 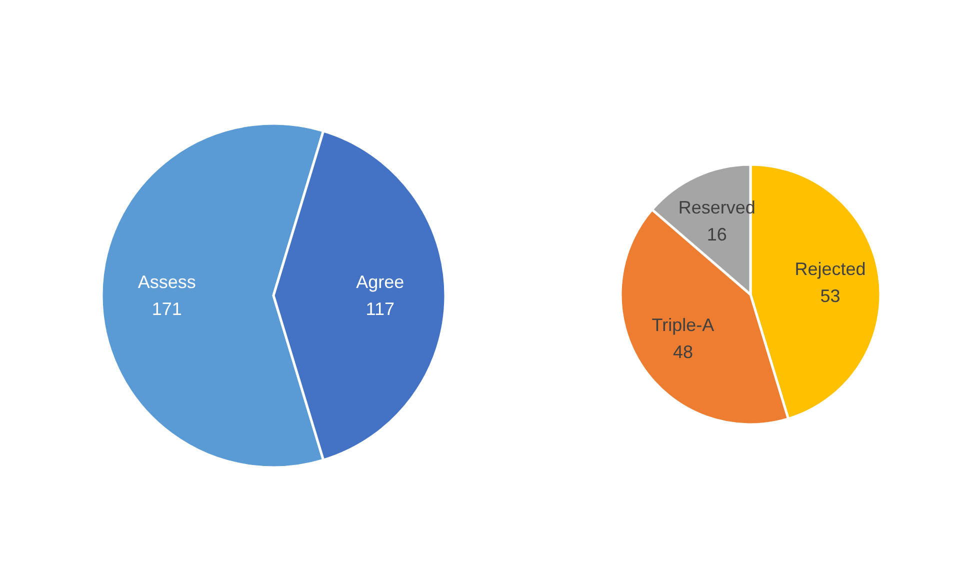 I want to click on data-label: 117, so click(x=380, y=309).